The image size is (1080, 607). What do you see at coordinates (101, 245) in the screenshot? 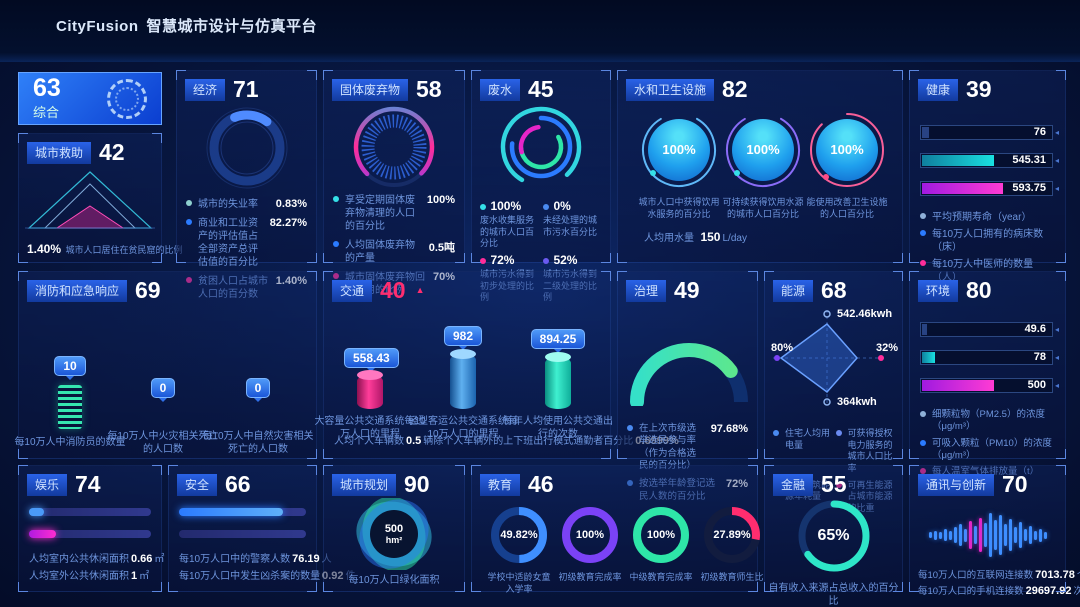
I see `city-aid-stat: 1.40% 城市人口居住在贫民窟的比例` at bounding box center [101, 245].